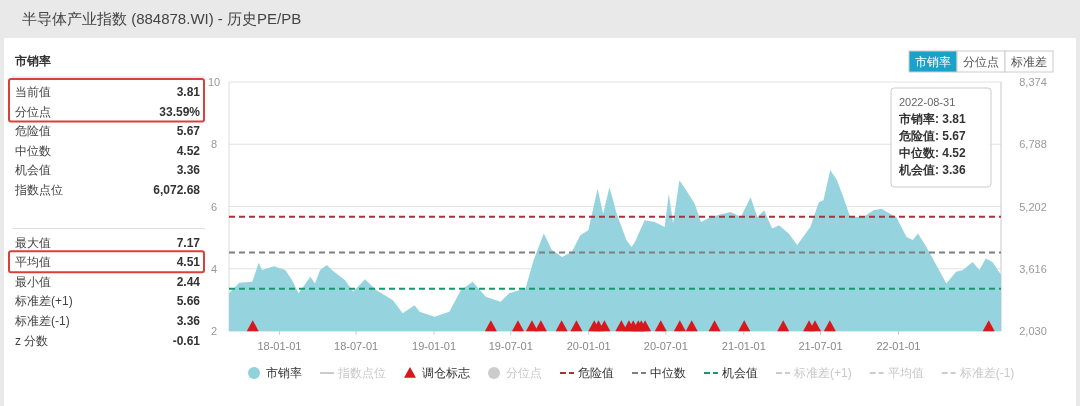 This screenshot has height=406, width=1080. Describe the element at coordinates (162, 18) in the screenshot. I see `chart-title: 半导体产业指数 (884878.WI) - 历史PE/PB` at that location.